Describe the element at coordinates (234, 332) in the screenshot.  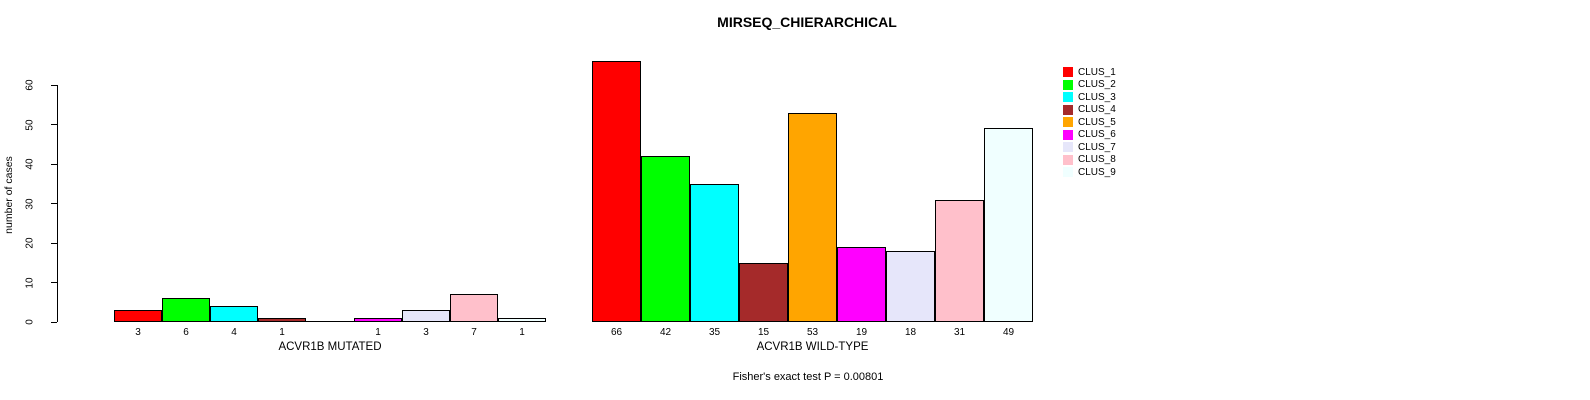
I see `bar-value-label: 4` at that location.